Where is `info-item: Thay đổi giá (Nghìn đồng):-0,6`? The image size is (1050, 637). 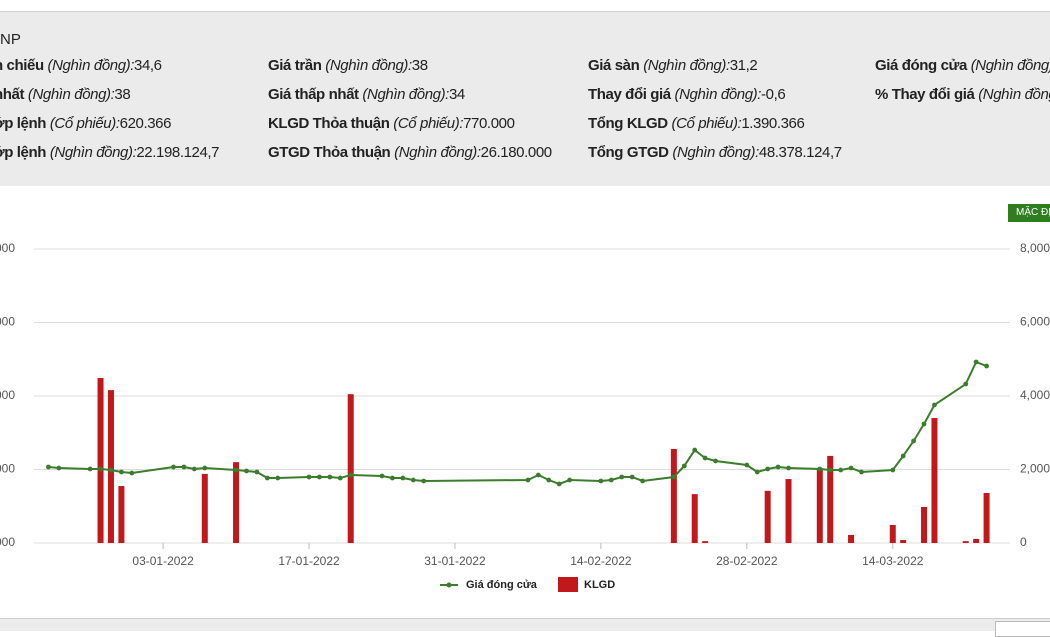
info-item: Thay đổi giá (Nghìn đồng):-0,6 is located at coordinates (687, 94).